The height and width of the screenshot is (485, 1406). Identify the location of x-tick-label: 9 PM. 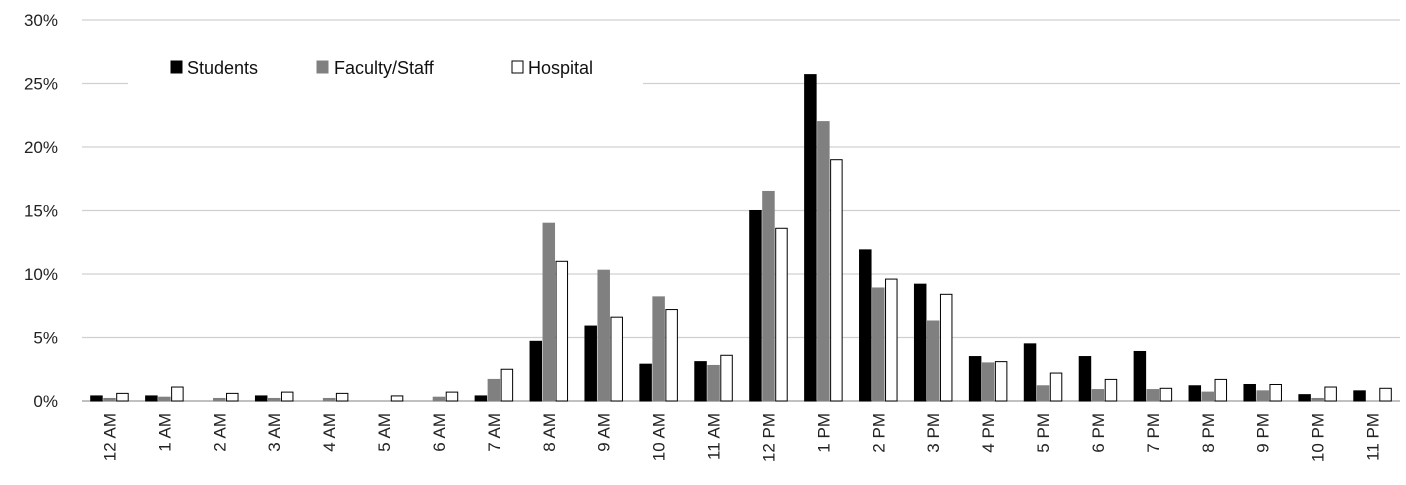
(1263, 433).